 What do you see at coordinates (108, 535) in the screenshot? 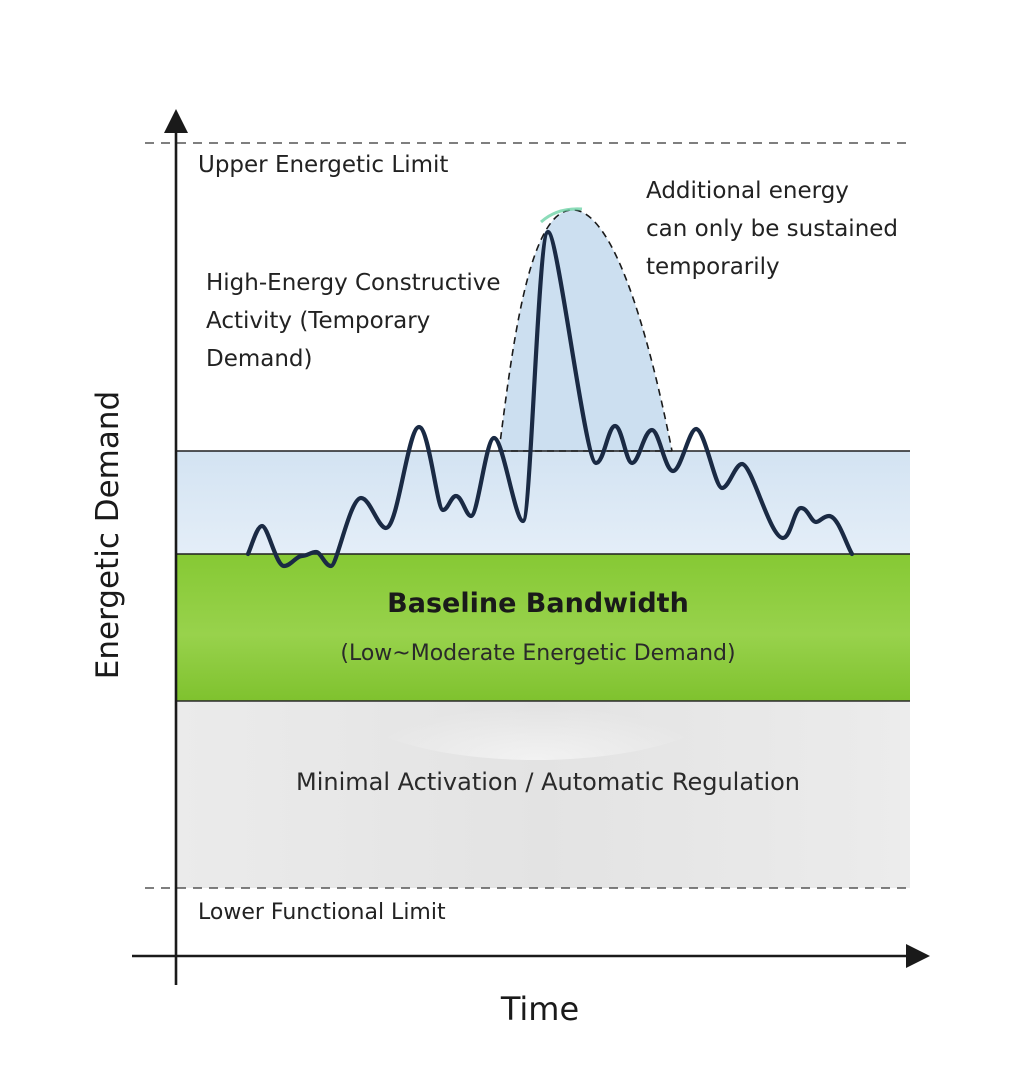
I see `y-axis-label: Energetic Demand` at bounding box center [108, 535].